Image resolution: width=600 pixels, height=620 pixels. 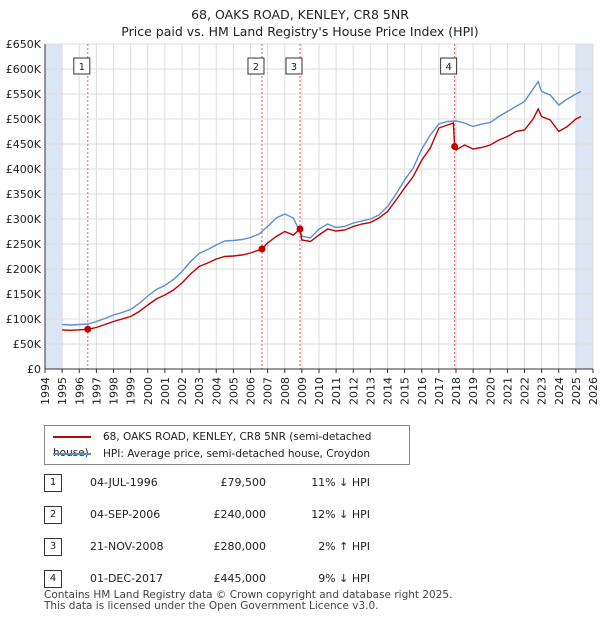 What do you see at coordinates (53, 483) in the screenshot?
I see `transaction-number-badge: 1` at bounding box center [53, 483].